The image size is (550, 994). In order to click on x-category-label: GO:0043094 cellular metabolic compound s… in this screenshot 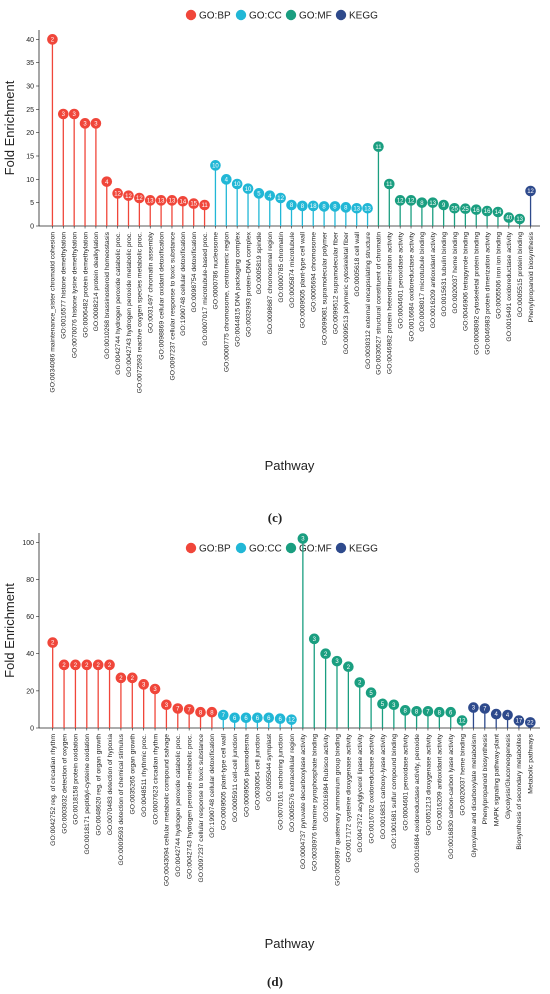, I will do `click(167, 810)`.